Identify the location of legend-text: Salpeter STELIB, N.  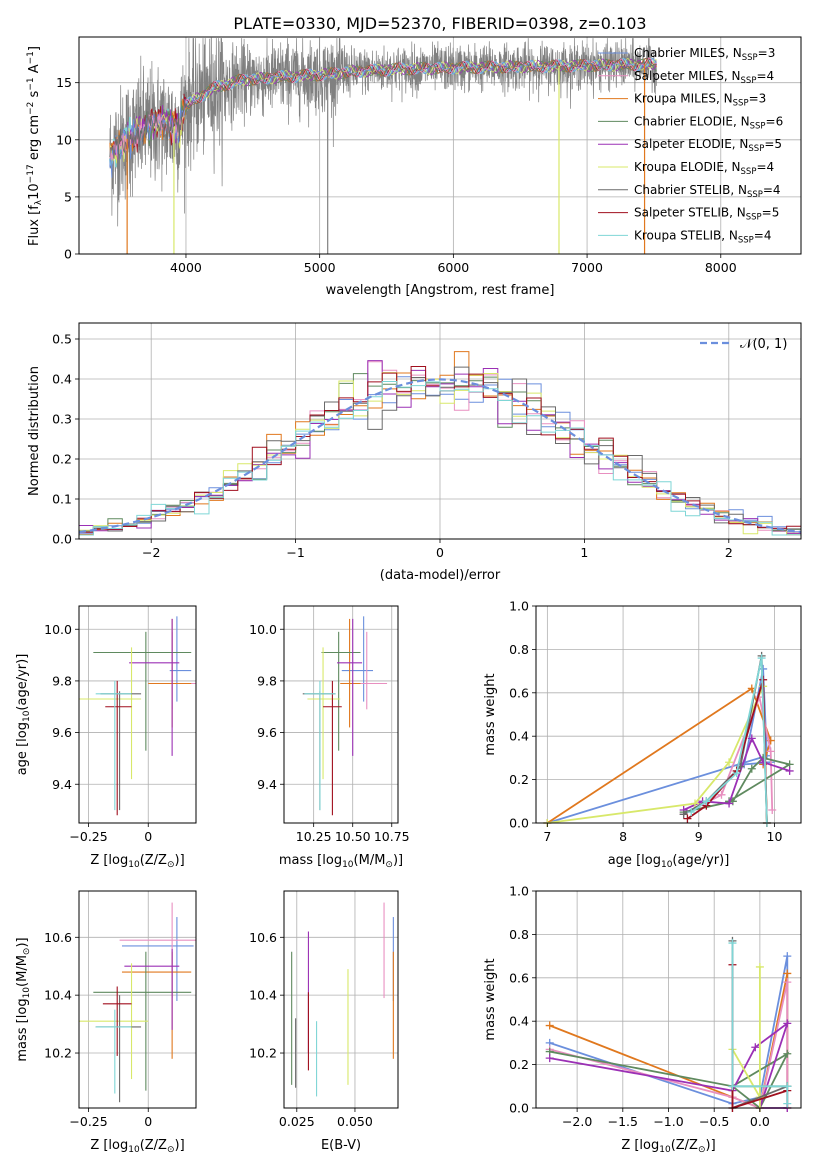
(690, 213).